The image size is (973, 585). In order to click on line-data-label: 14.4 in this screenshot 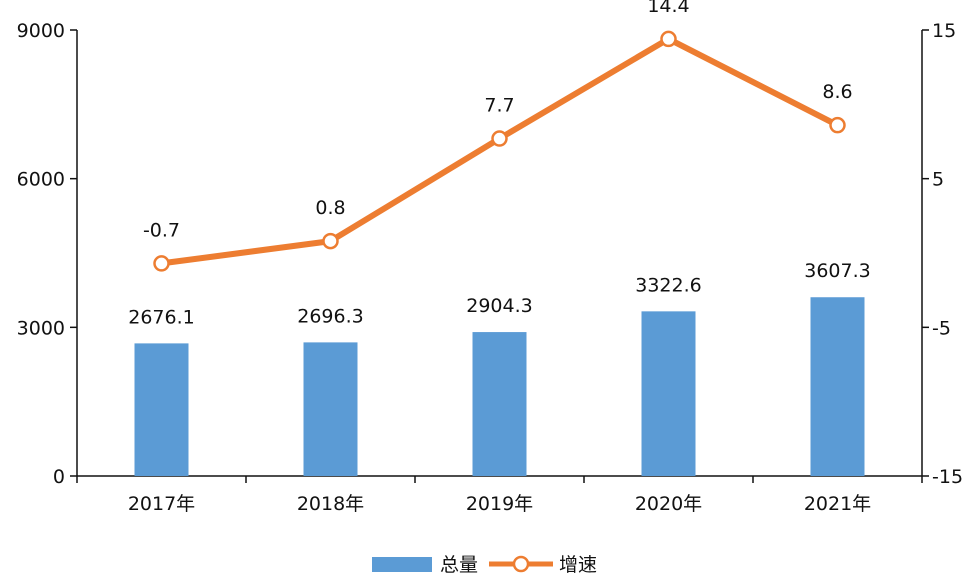, I will do `click(668, 8)`.